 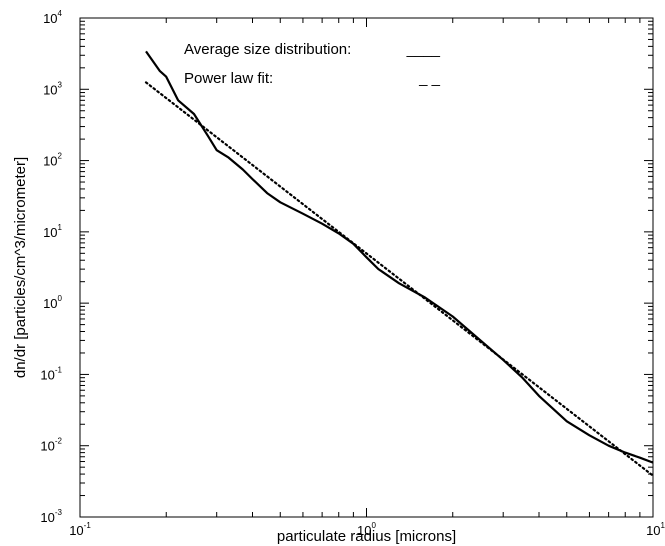 What do you see at coordinates (51, 445) in the screenshot?
I see `y-tick-label: 10⁻²` at bounding box center [51, 445].